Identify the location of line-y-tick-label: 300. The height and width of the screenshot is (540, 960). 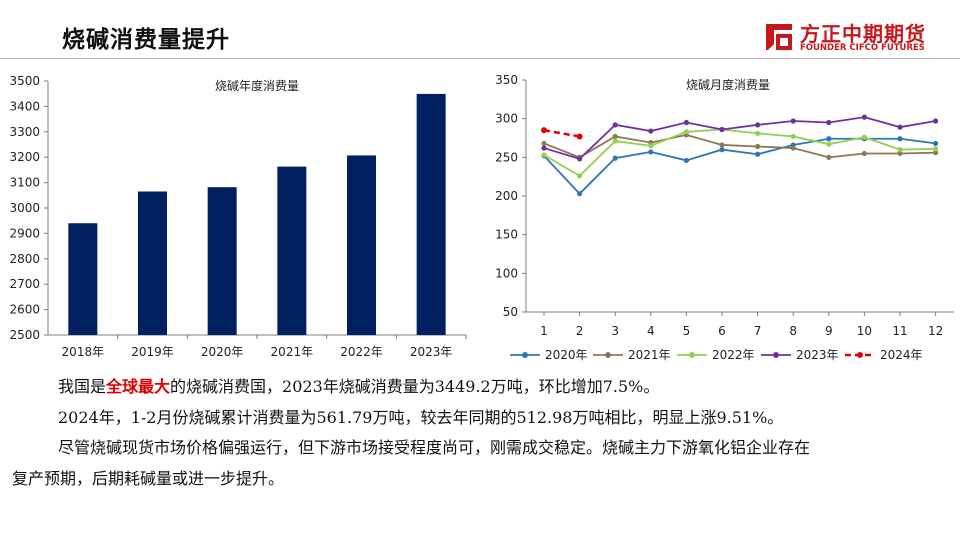
(506, 119).